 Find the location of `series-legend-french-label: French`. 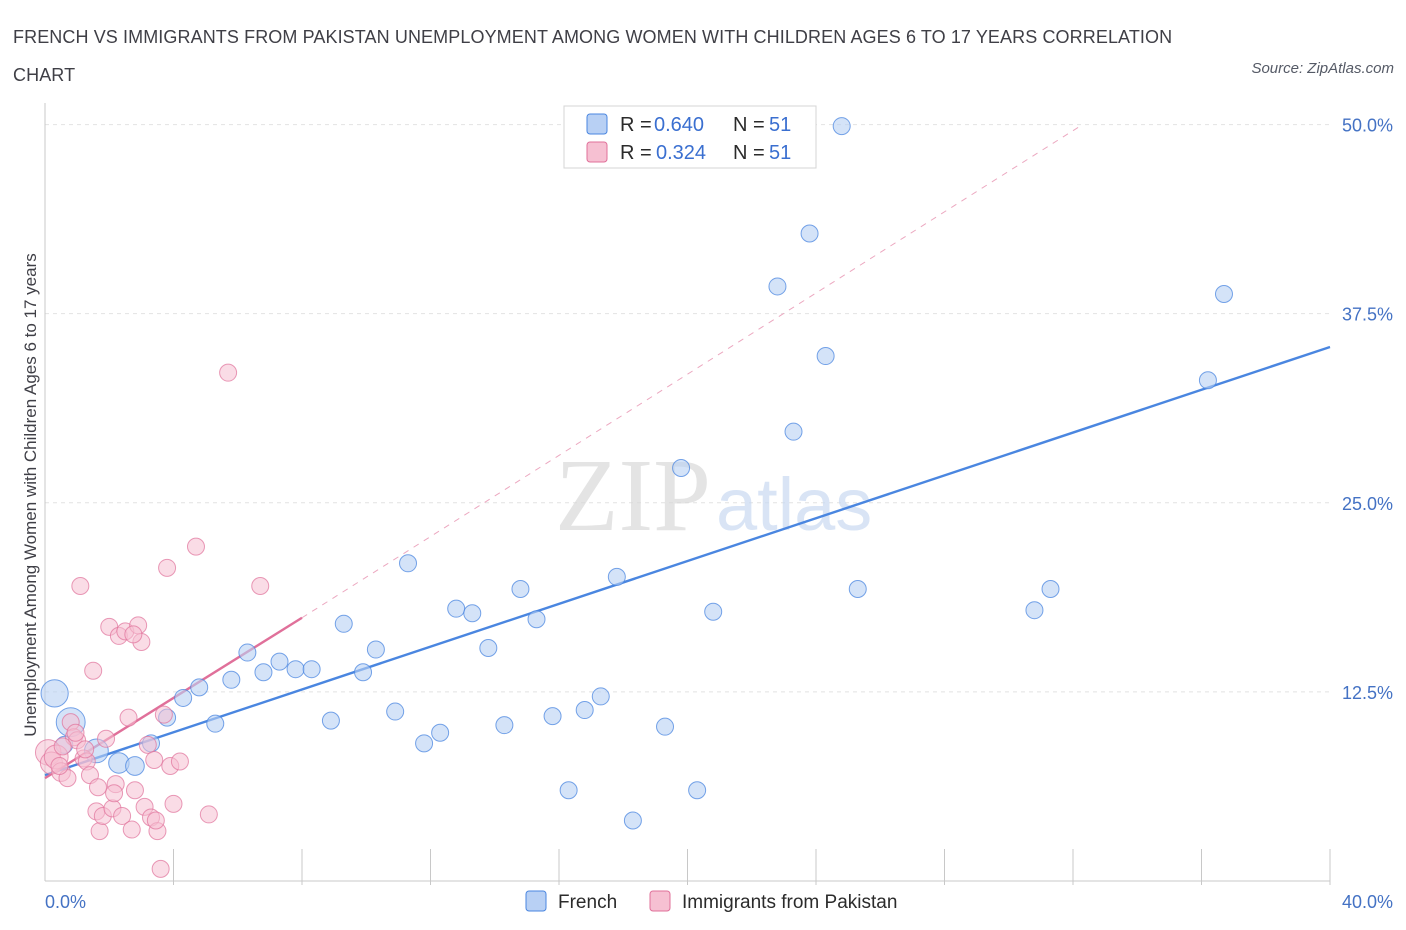

series-legend-french-label: French is located at coordinates (587, 902).